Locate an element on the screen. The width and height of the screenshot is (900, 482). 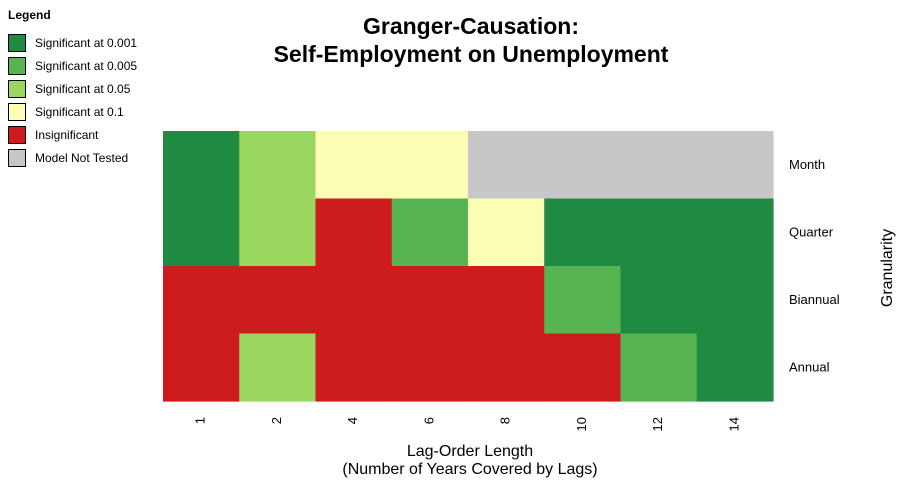
legend-label: Significant at 0.001 is located at coordinates (86, 43).